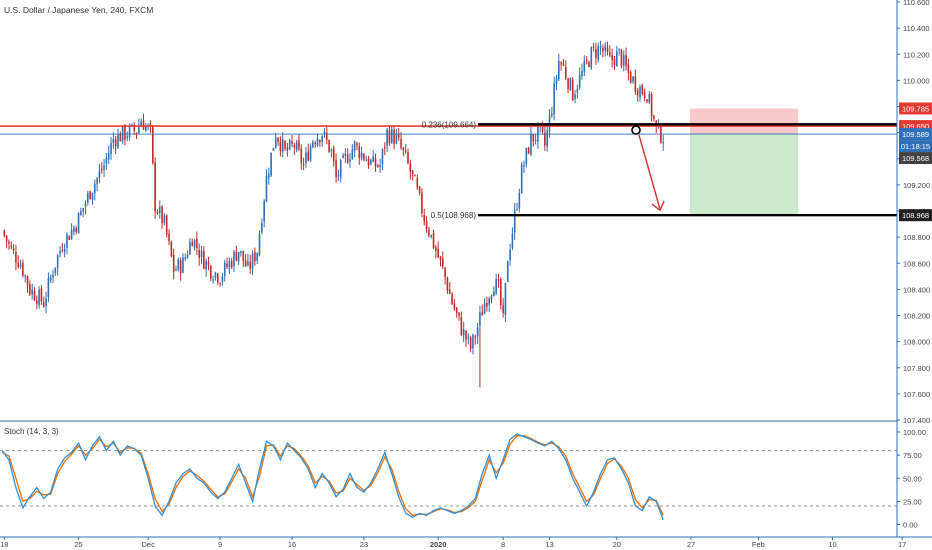  Describe the element at coordinates (912, 501) in the screenshot. I see `stoch-tick-label: 25.00` at that location.